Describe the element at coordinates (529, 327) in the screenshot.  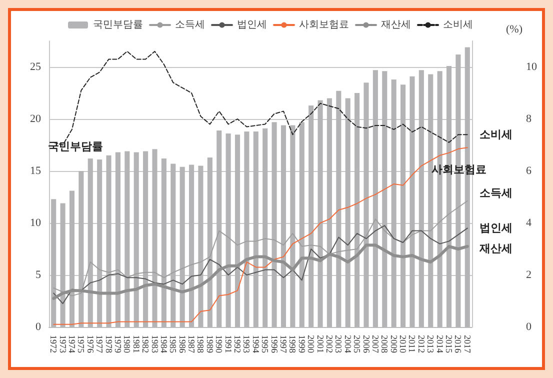
I see `y2-tick-label: 0` at that location.